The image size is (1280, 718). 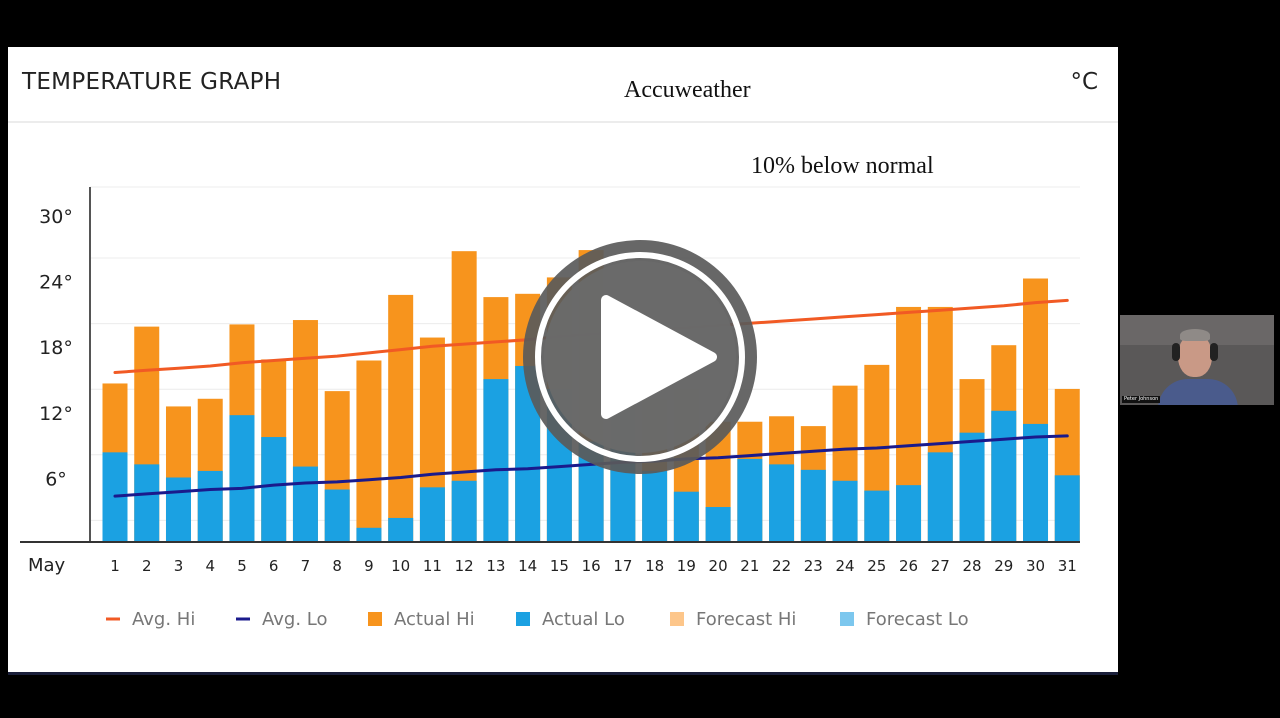 I want to click on play-button-inner-ring, so click(x=640, y=357).